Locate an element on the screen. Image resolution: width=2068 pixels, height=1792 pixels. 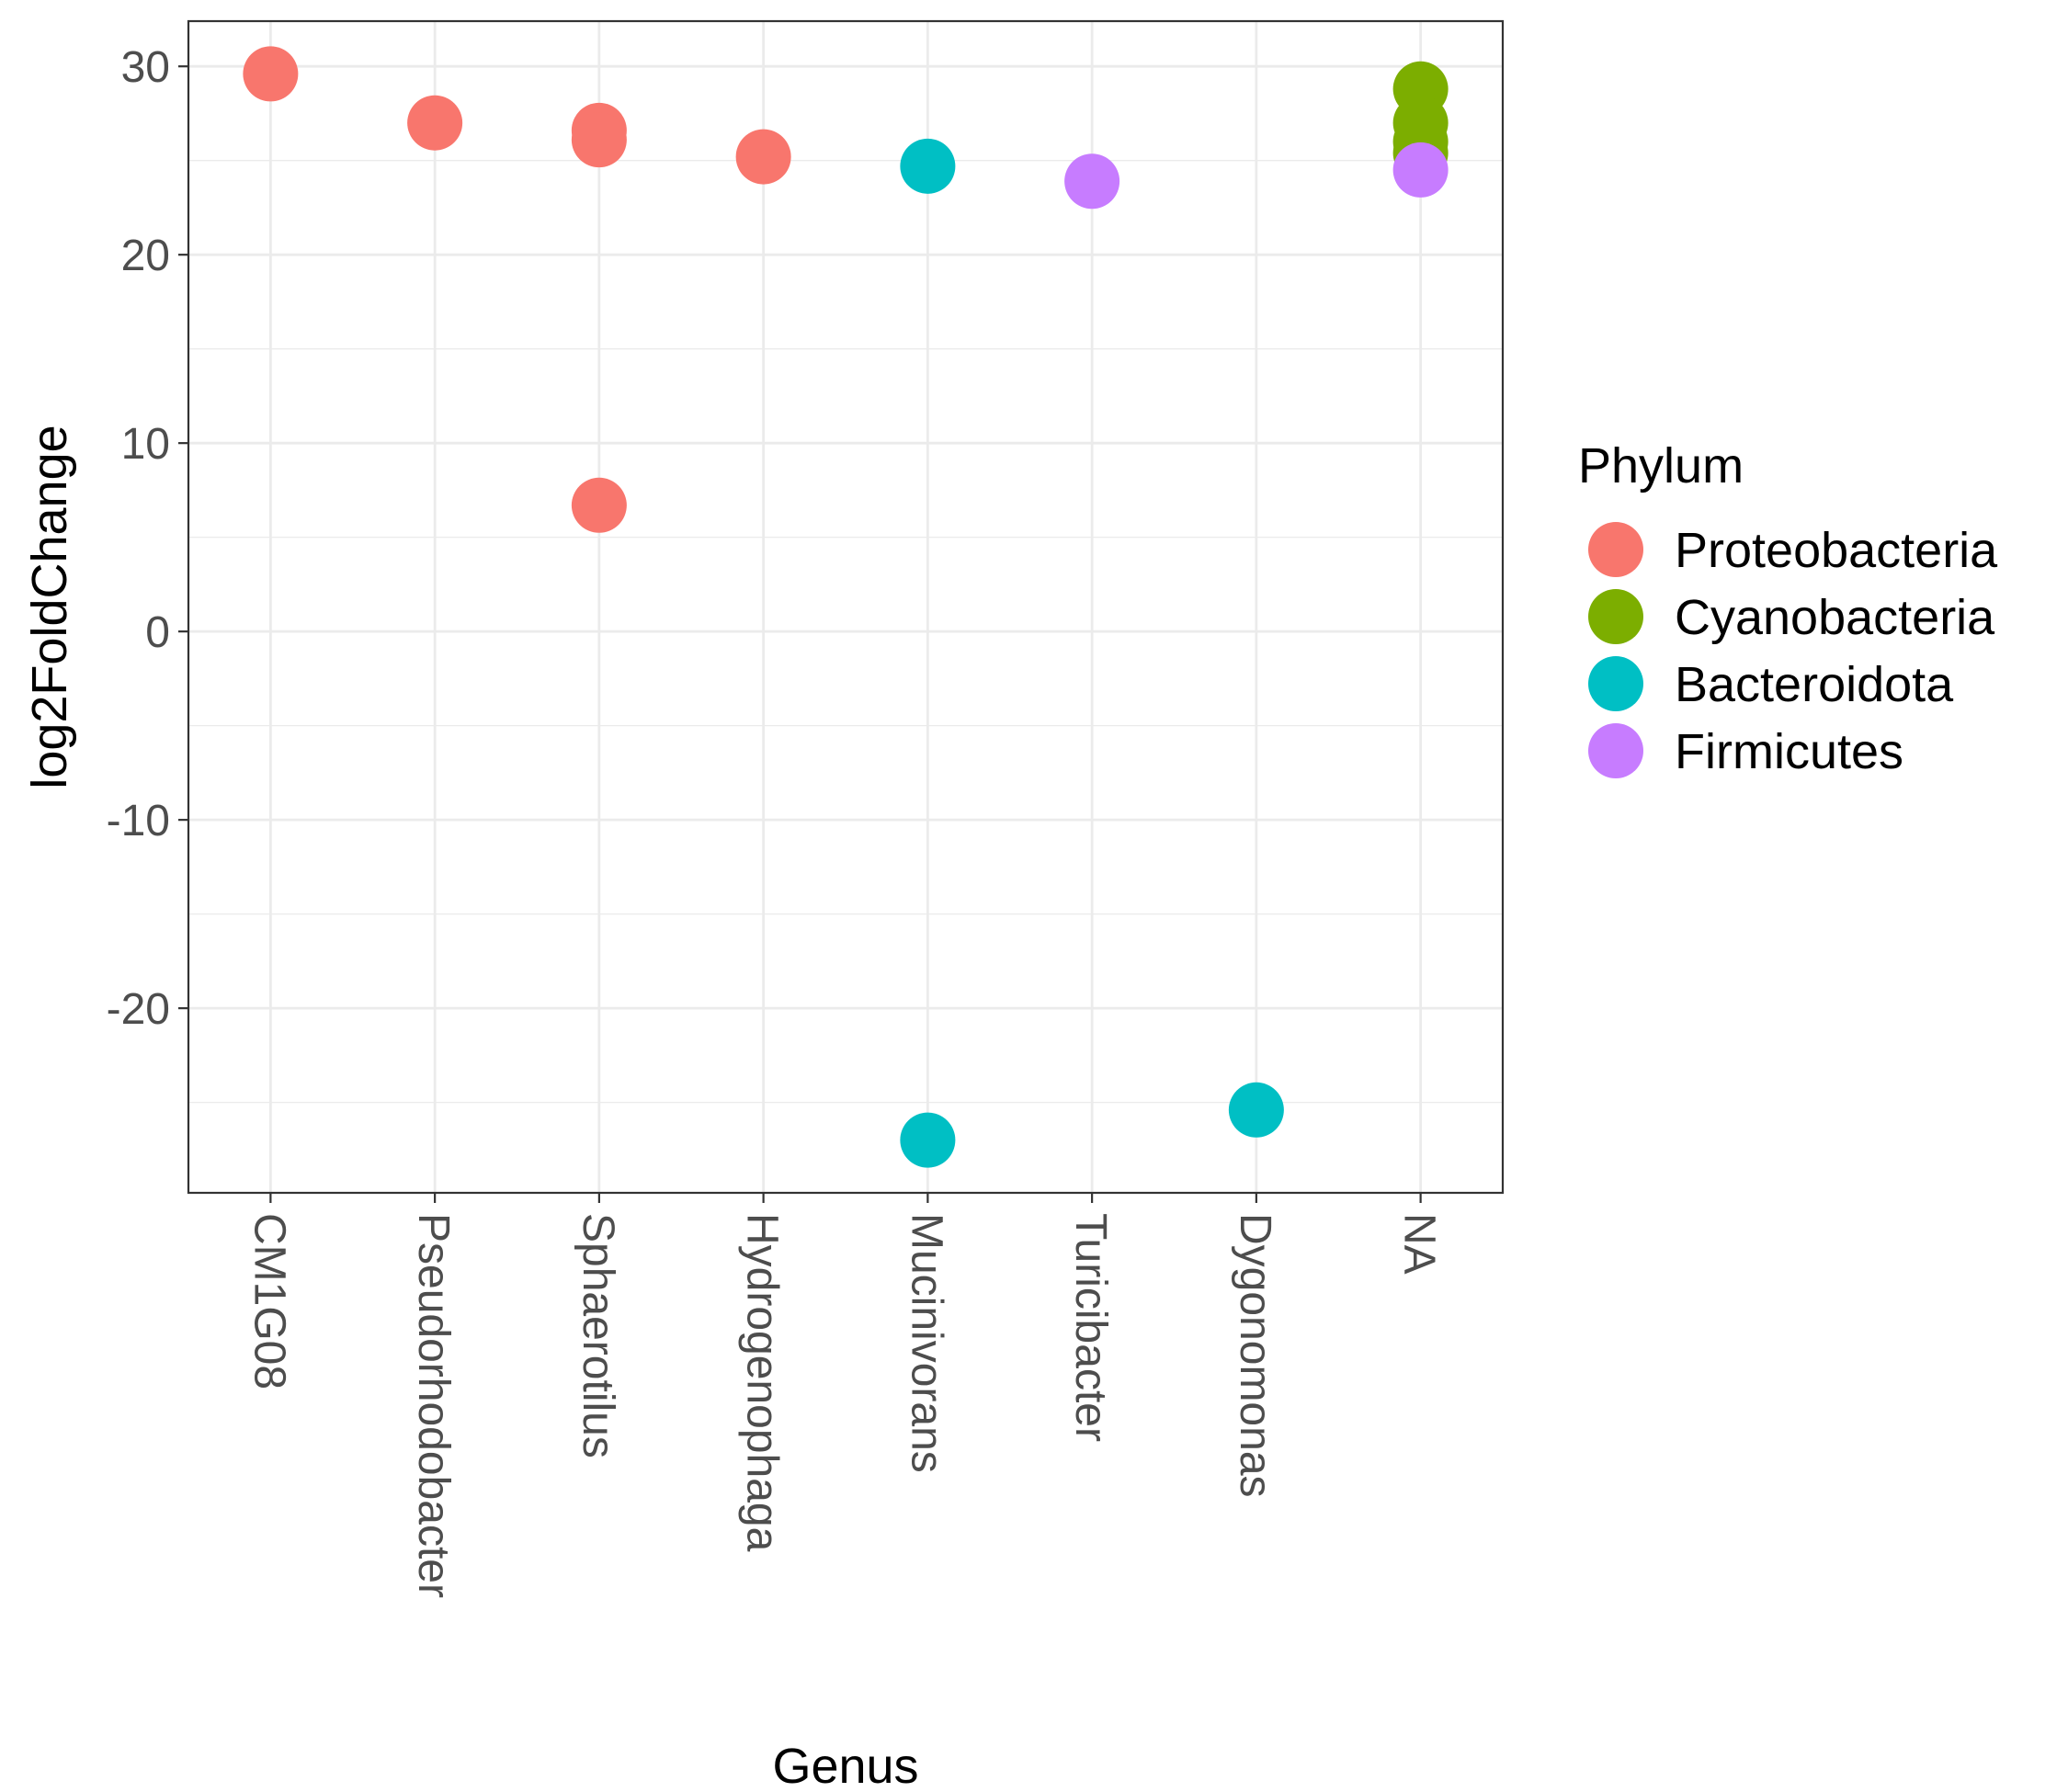
x-tick-label: Pseudorhodobacter is located at coordinates (433, 1405).